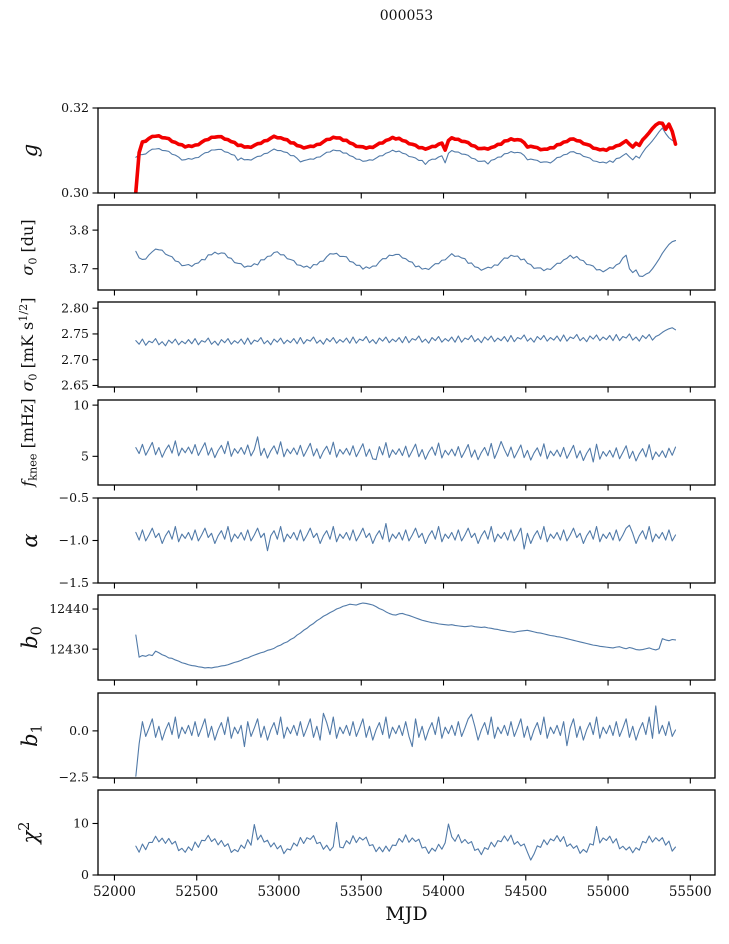 The image size is (729, 944). I want to click on y-tick-label: 5, so click(85, 456).